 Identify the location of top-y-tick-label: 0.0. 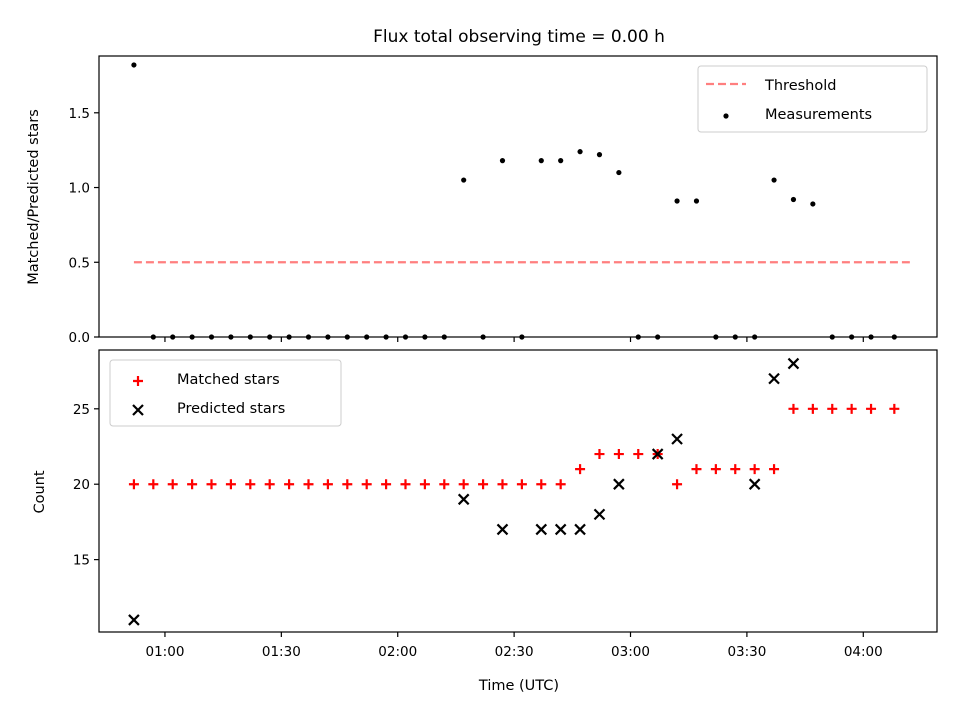
(79, 338).